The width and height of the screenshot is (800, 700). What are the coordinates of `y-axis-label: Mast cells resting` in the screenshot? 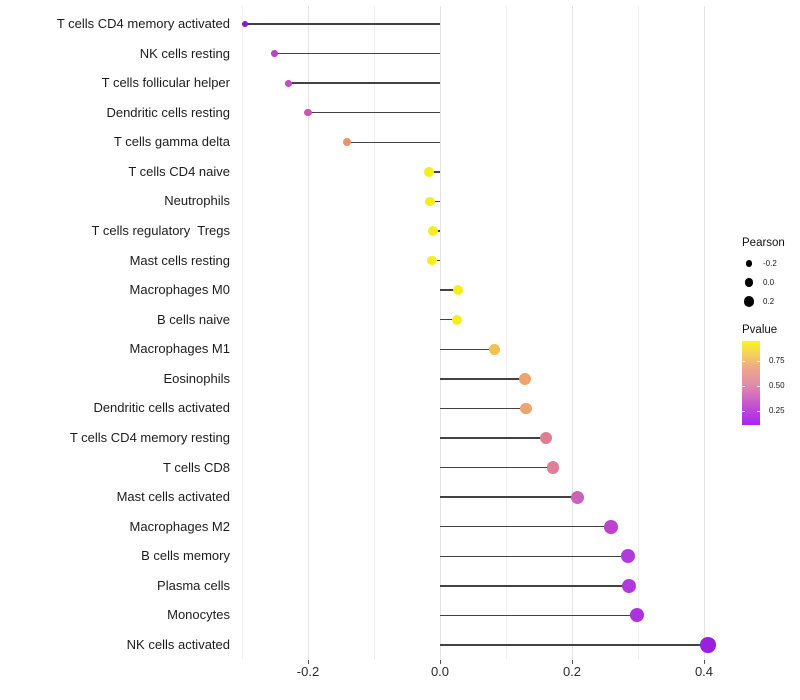 It's located at (179, 260).